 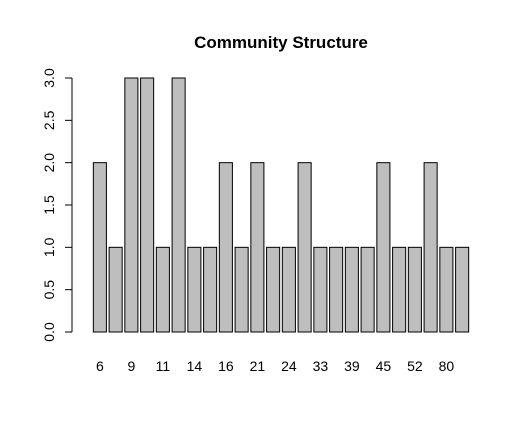 What do you see at coordinates (49, 247) in the screenshot?
I see `y-tick-label-1.0: 1.0` at bounding box center [49, 247].